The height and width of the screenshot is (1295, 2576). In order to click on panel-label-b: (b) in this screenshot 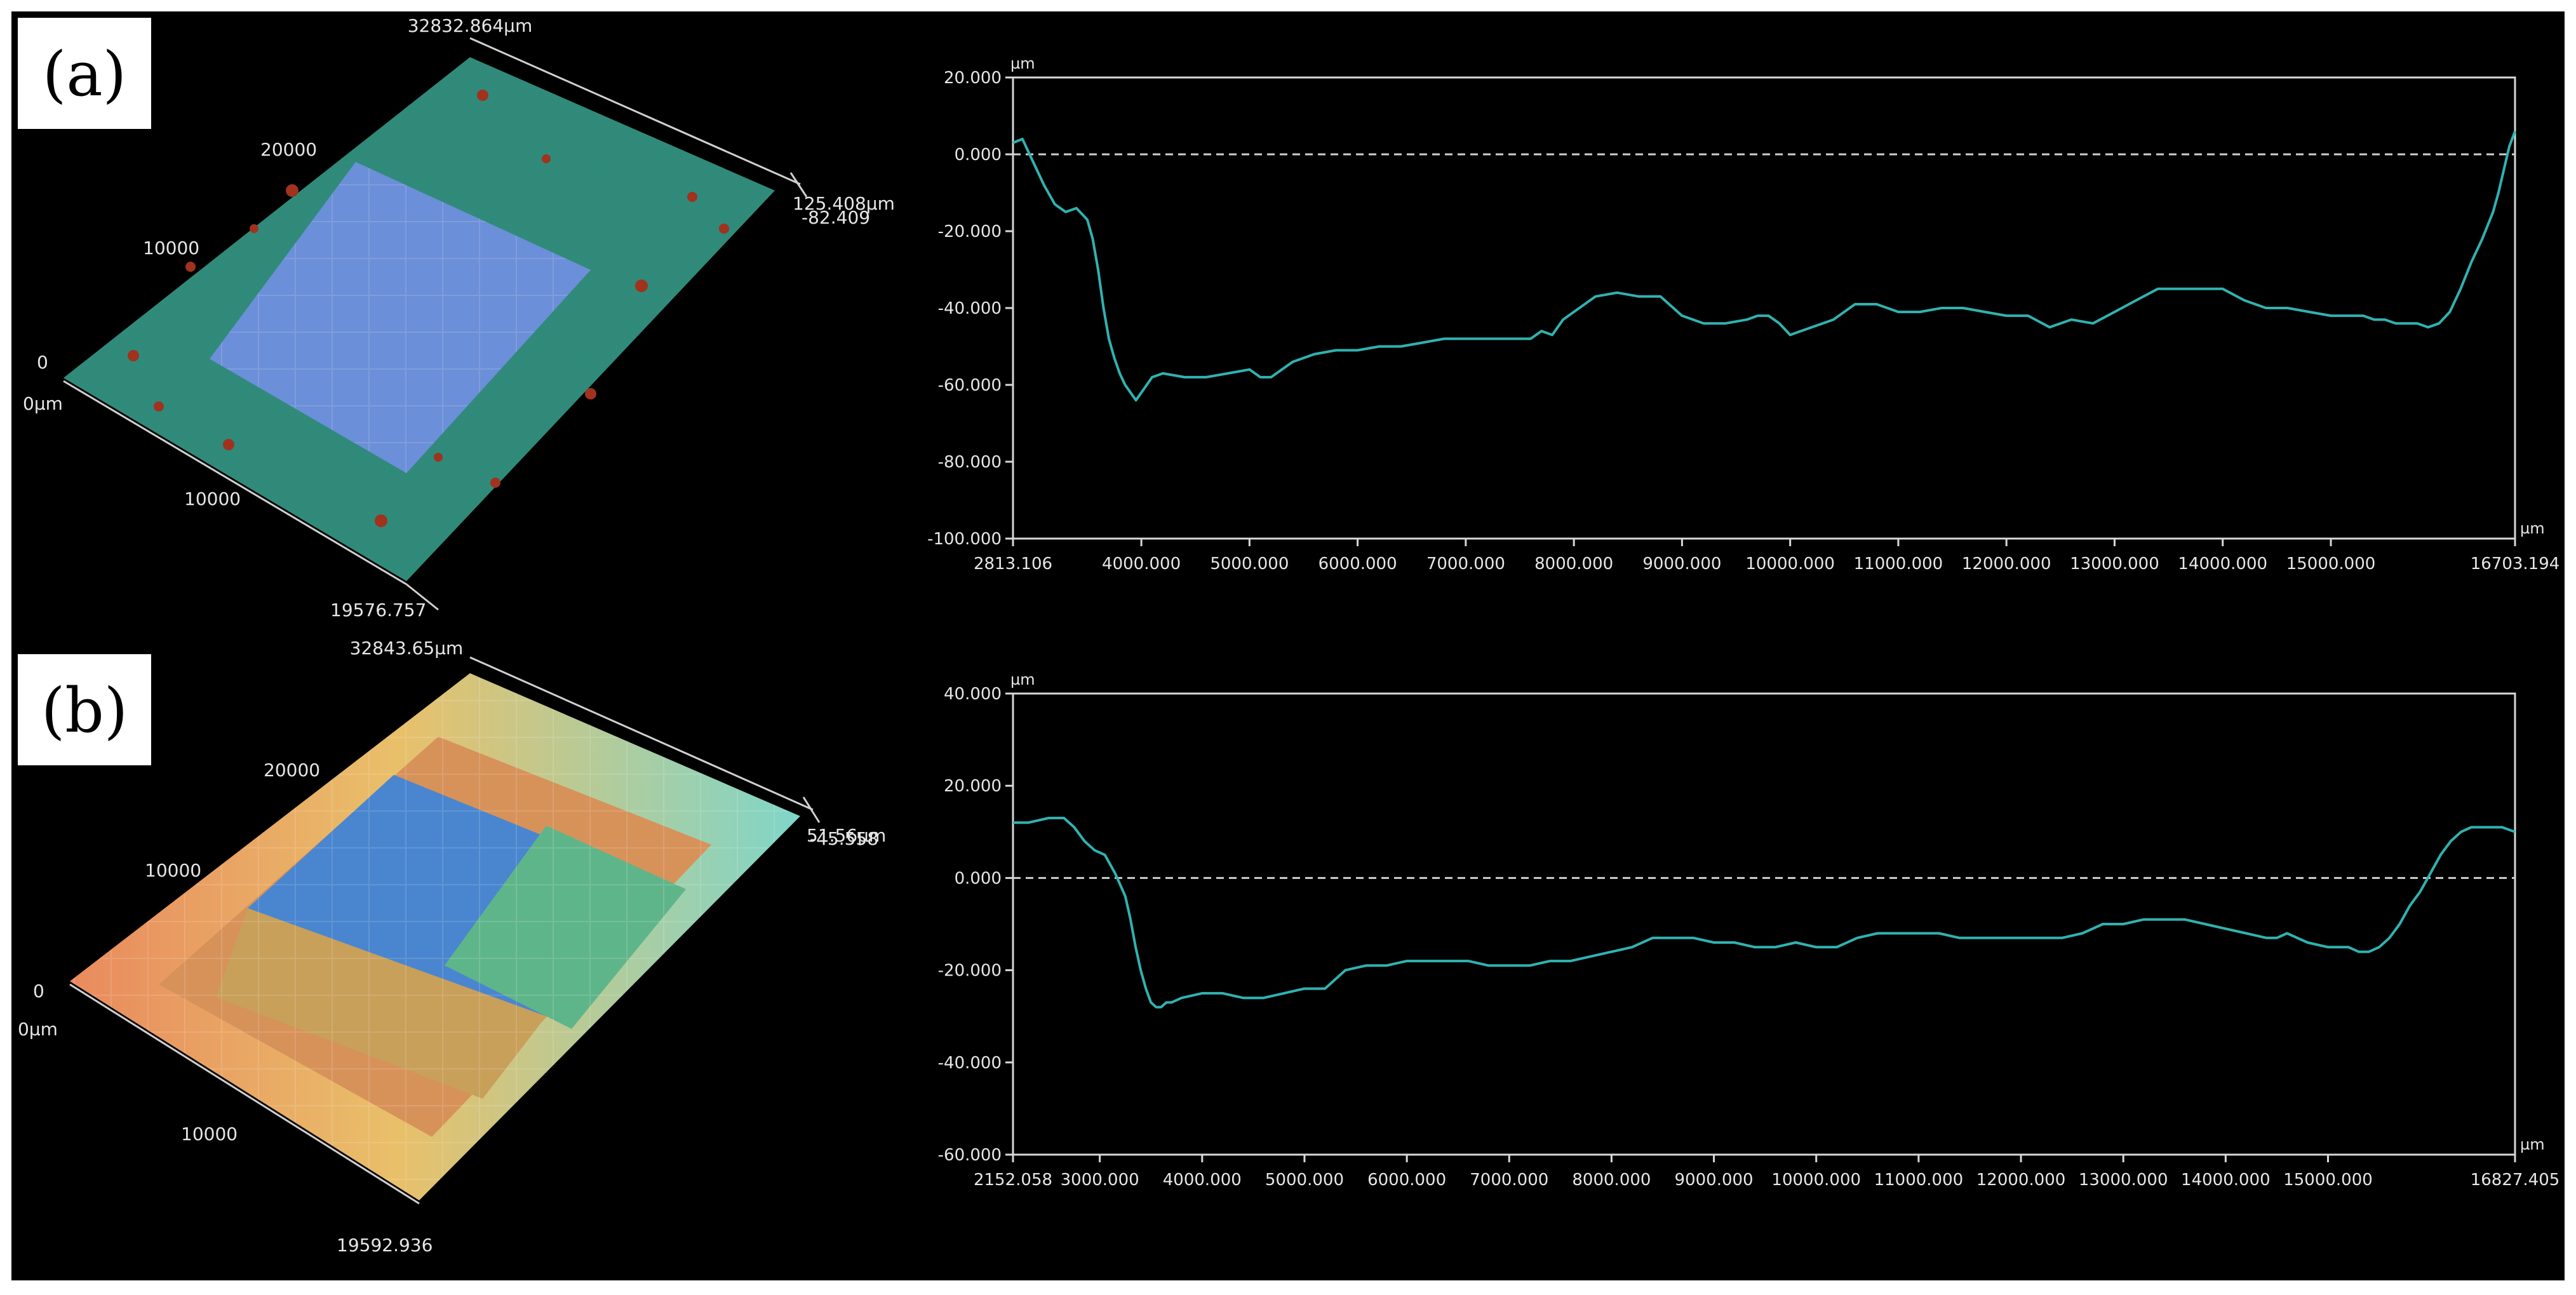, I will do `click(84, 710)`.